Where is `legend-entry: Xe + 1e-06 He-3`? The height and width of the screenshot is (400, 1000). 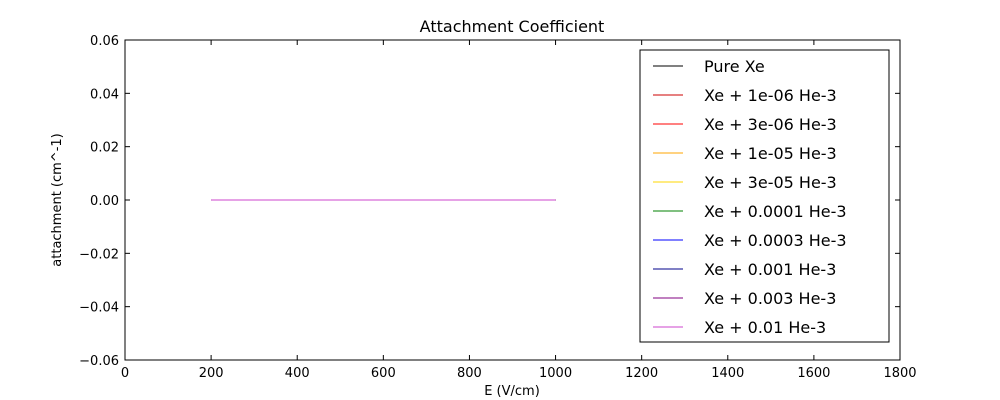 legend-entry: Xe + 1e-06 He-3 is located at coordinates (770, 95).